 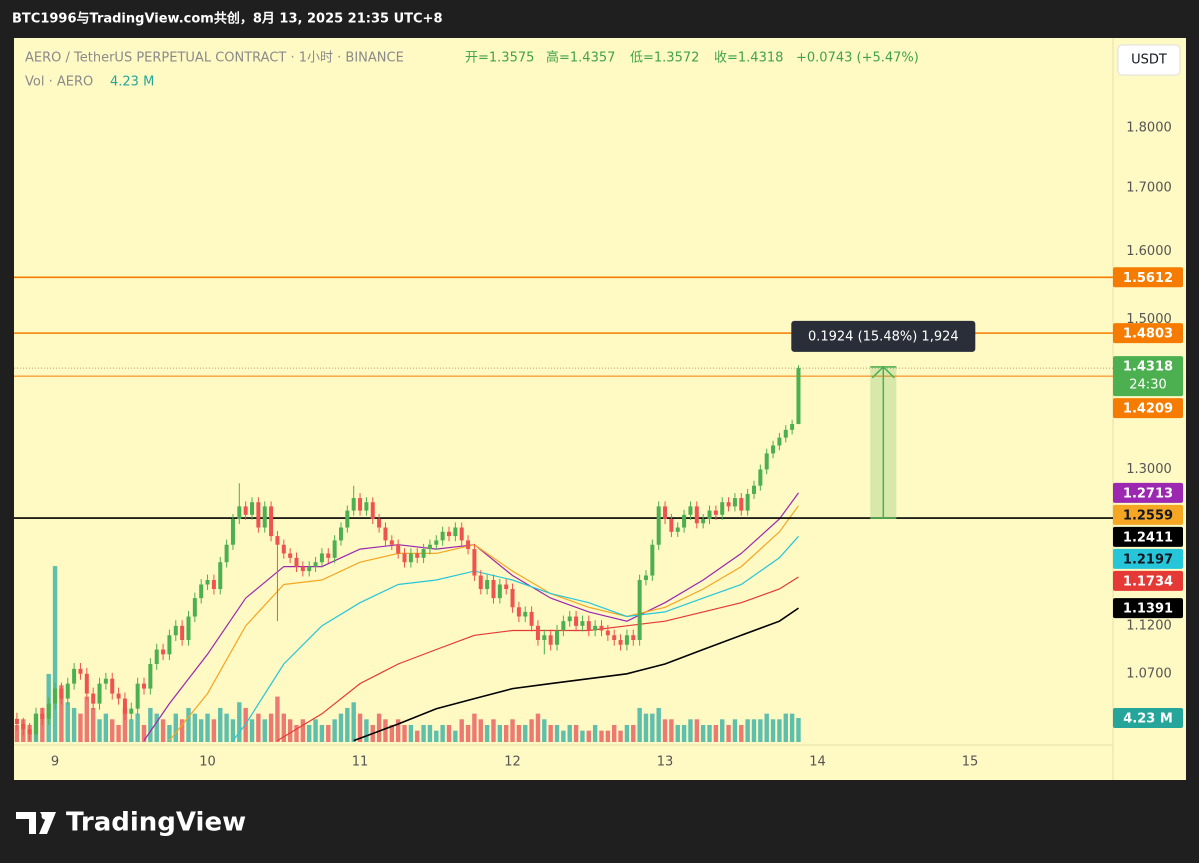 I want to click on y-tick-label: 1.6000, so click(x=1149, y=251).